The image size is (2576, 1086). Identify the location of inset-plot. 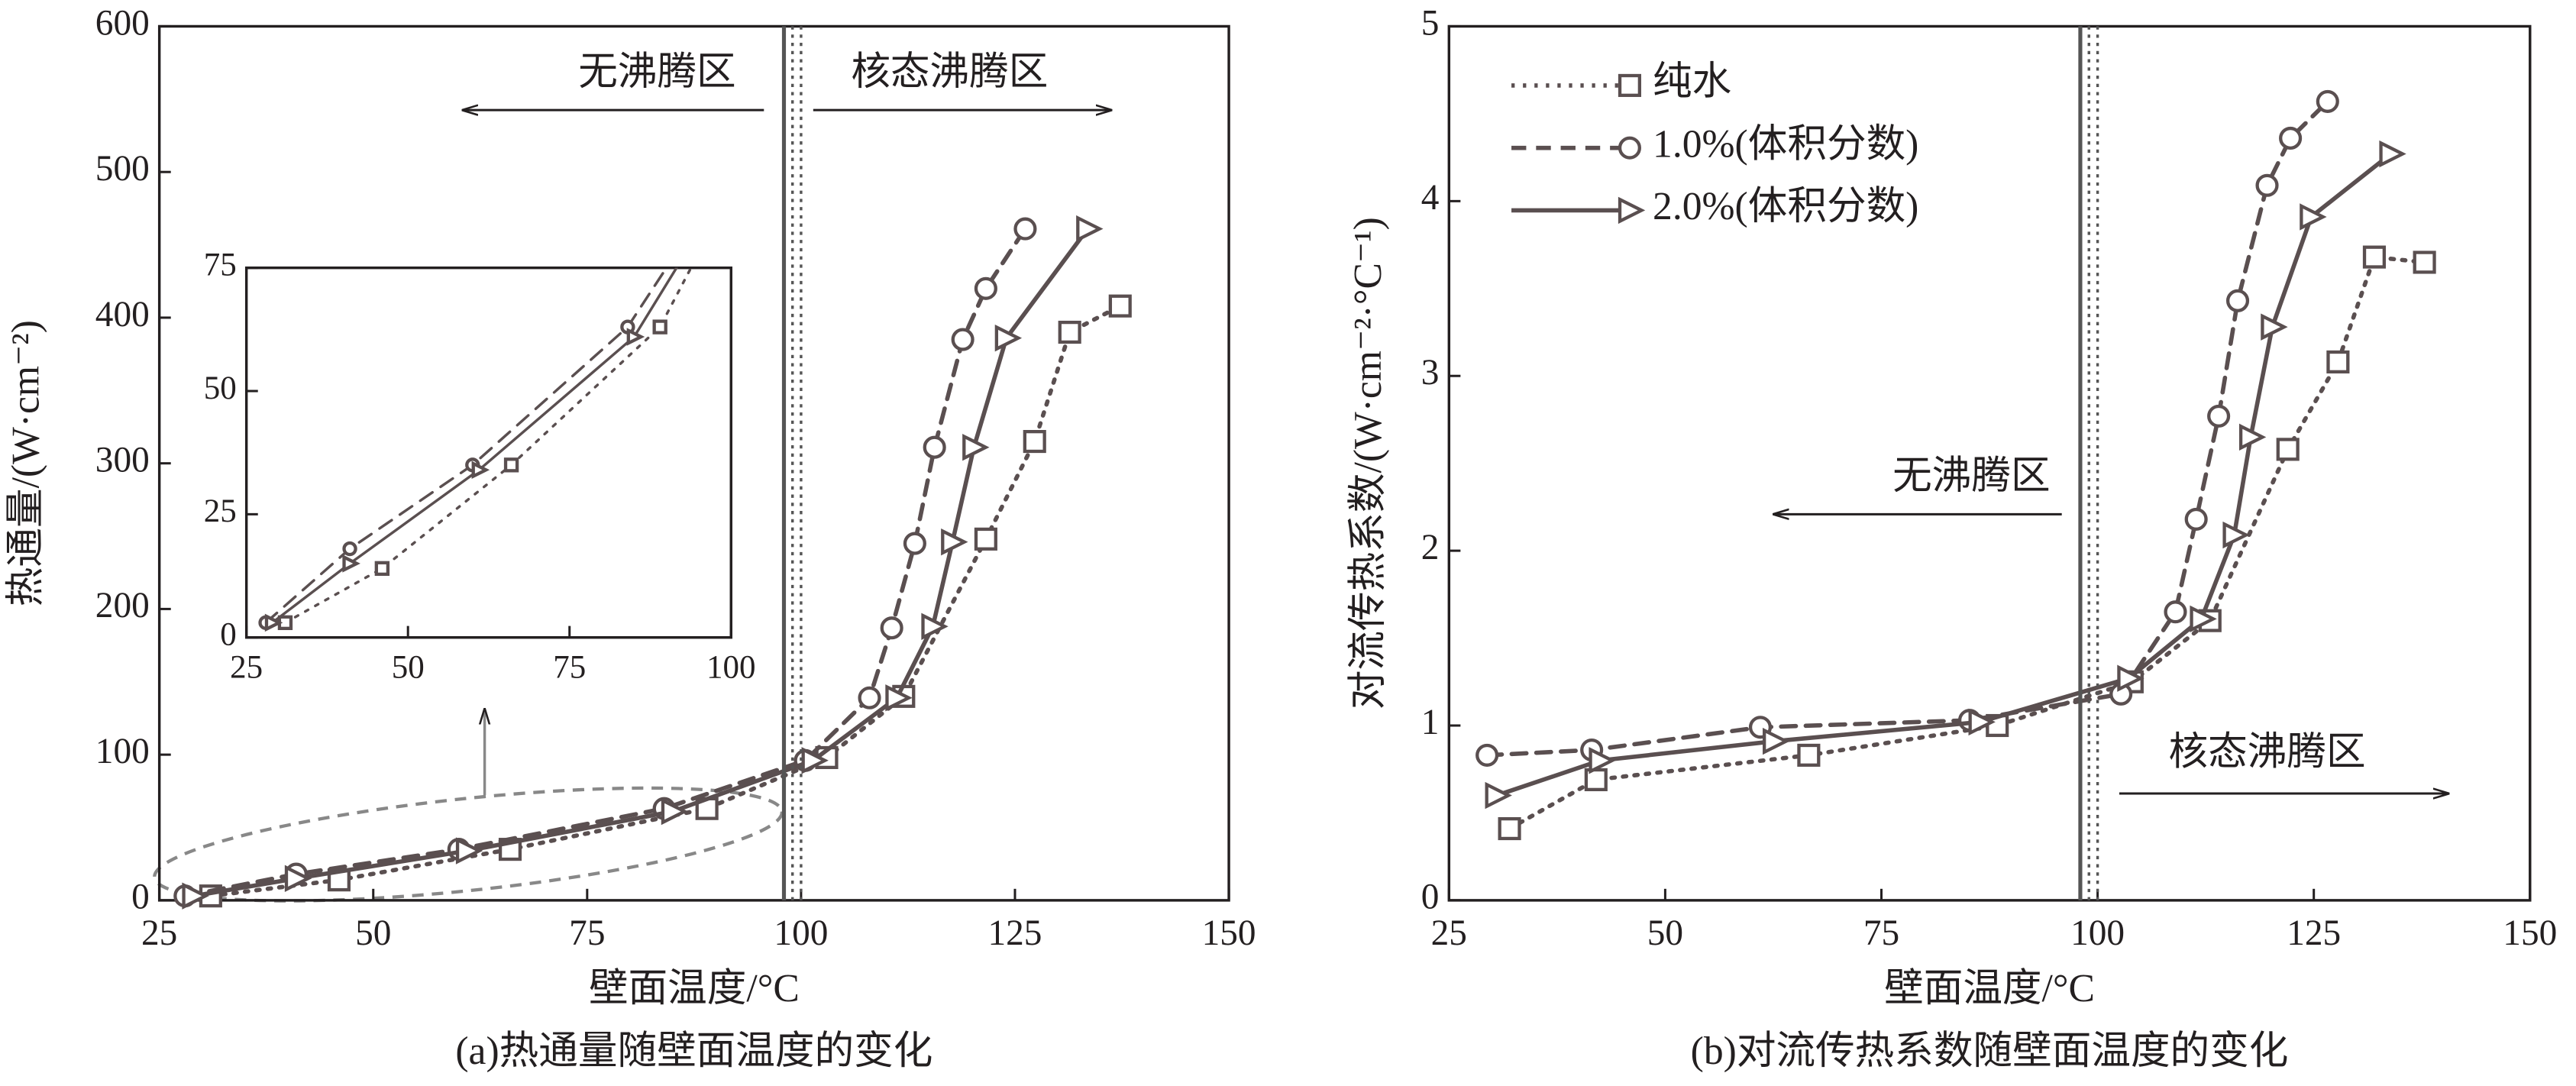
(507, 391).